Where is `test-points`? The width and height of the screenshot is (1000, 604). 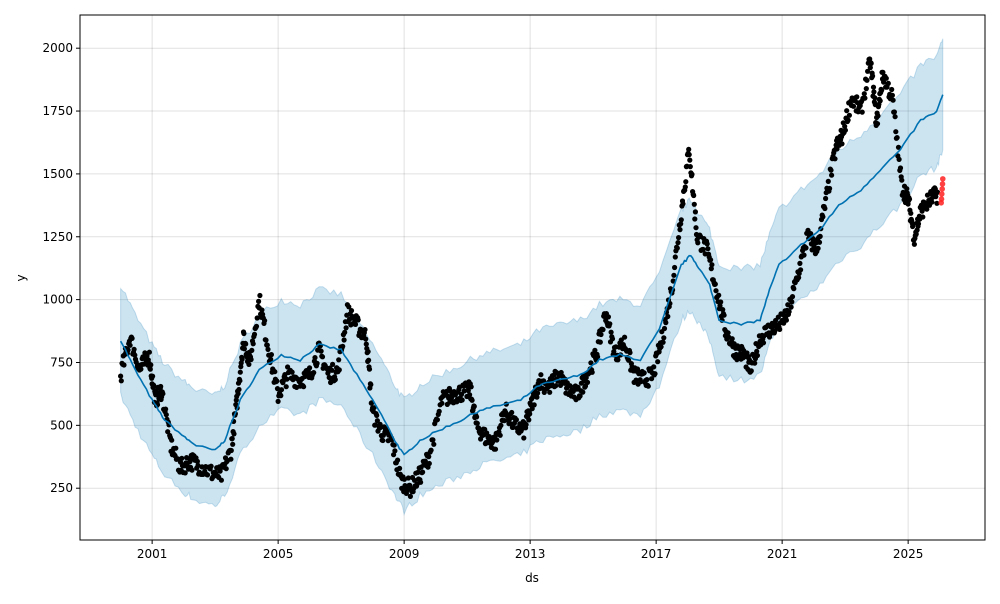
test-points is located at coordinates (942, 191).